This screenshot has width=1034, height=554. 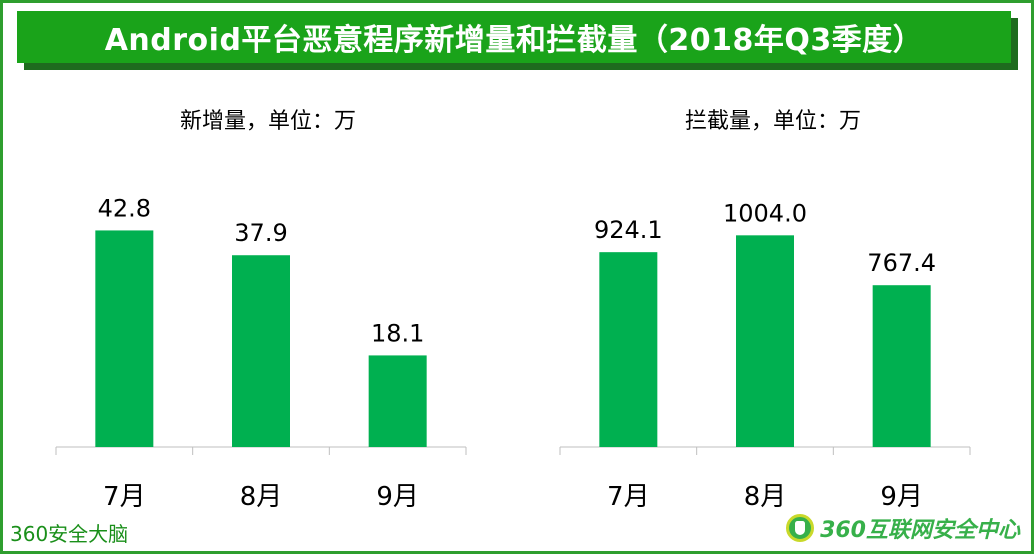 What do you see at coordinates (628, 230) in the screenshot?
I see `data-label: 924.1` at bounding box center [628, 230].